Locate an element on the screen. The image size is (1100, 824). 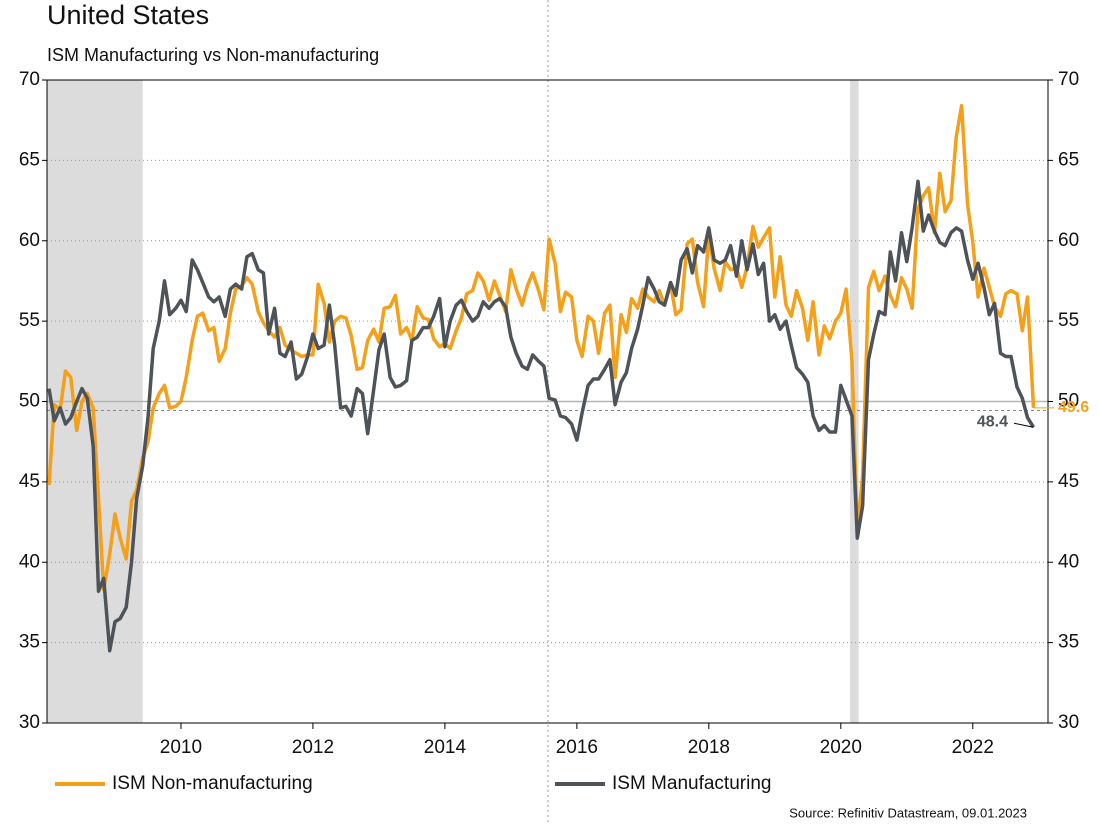
y-tick-label: 35 is located at coordinates (29, 642).